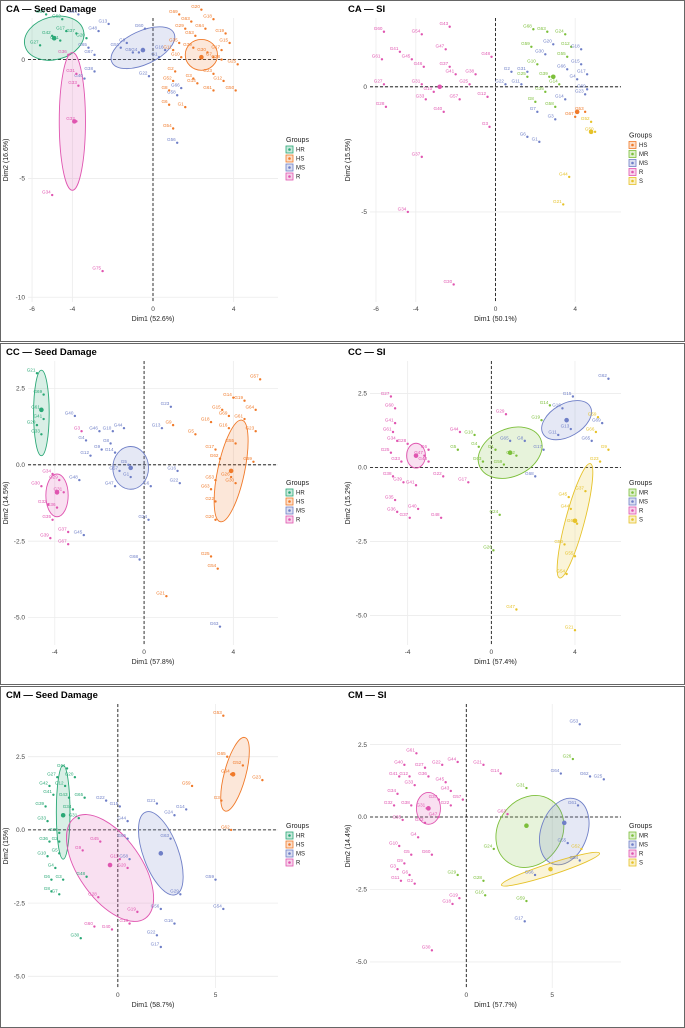 Image resolution: width=685 pixels, height=1028 pixels. I want to click on point-label: G28, so click(92, 894).